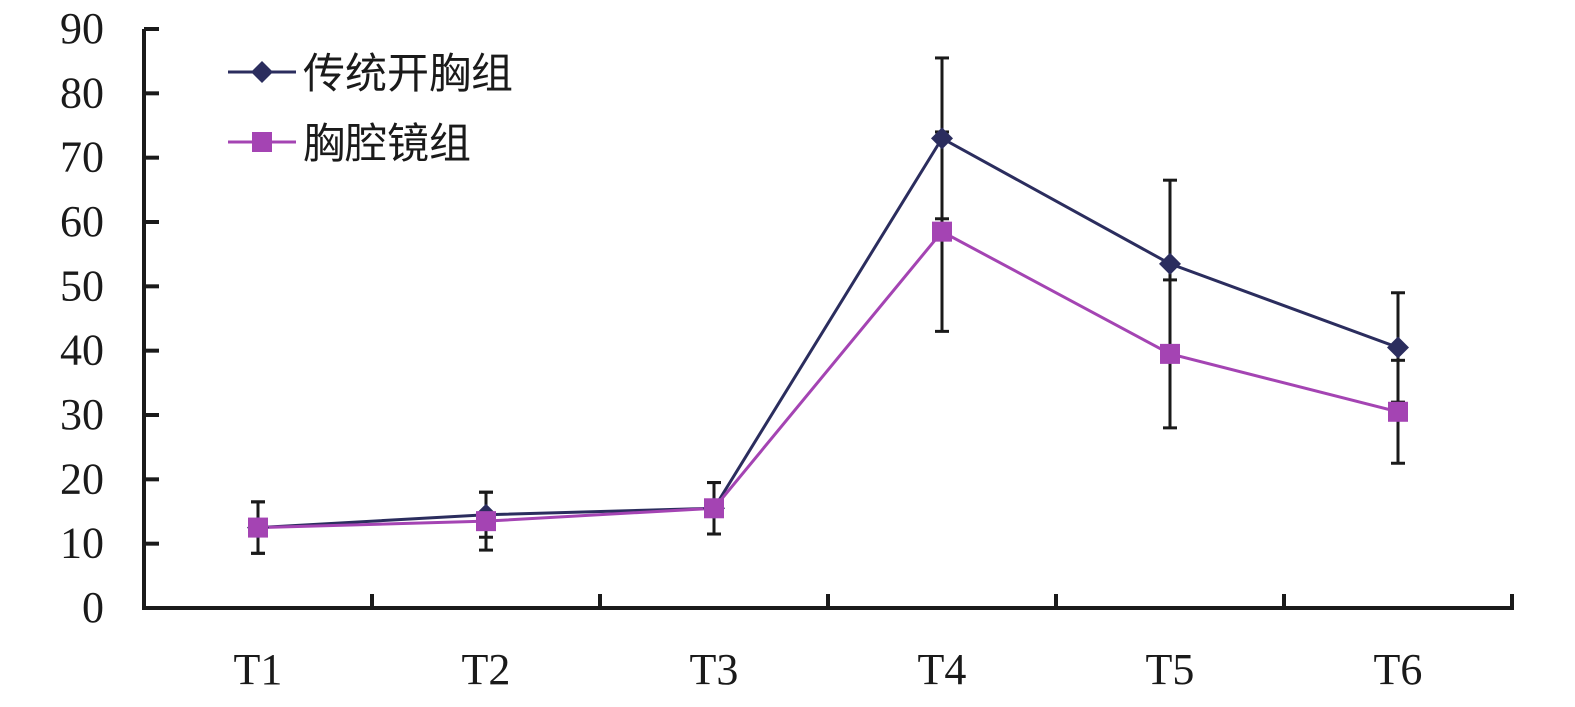  I want to click on legend-label: 胸腔镜组, so click(387, 143).